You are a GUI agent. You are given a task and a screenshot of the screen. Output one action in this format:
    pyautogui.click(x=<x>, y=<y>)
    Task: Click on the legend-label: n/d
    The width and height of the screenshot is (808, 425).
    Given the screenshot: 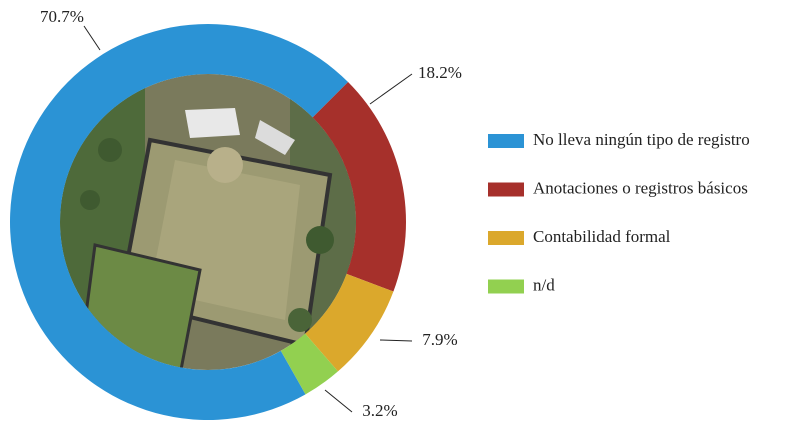 What is the action you would take?
    pyautogui.click(x=544, y=284)
    